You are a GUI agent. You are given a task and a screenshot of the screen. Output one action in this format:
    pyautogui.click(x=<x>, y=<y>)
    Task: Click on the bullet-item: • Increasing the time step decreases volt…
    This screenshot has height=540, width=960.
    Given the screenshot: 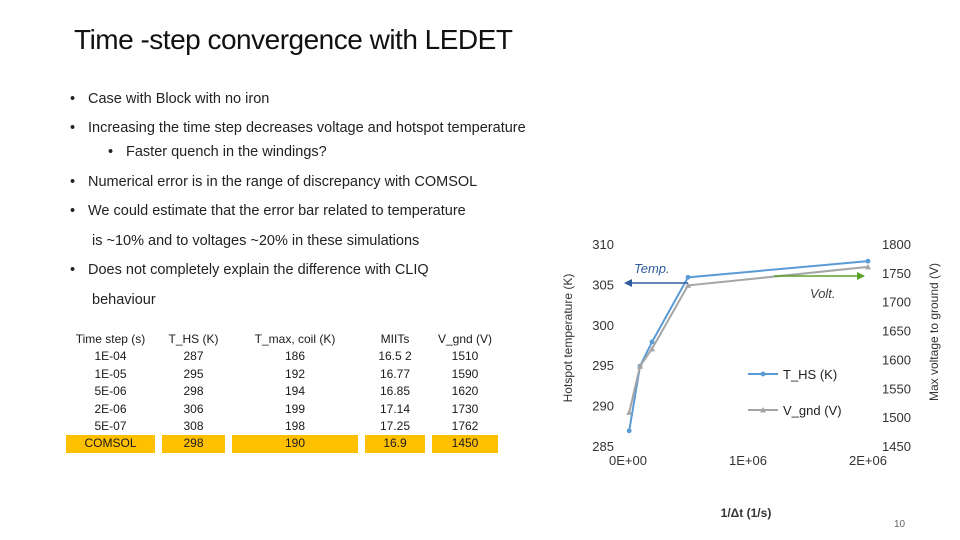 What is the action you would take?
    pyautogui.click(x=298, y=128)
    